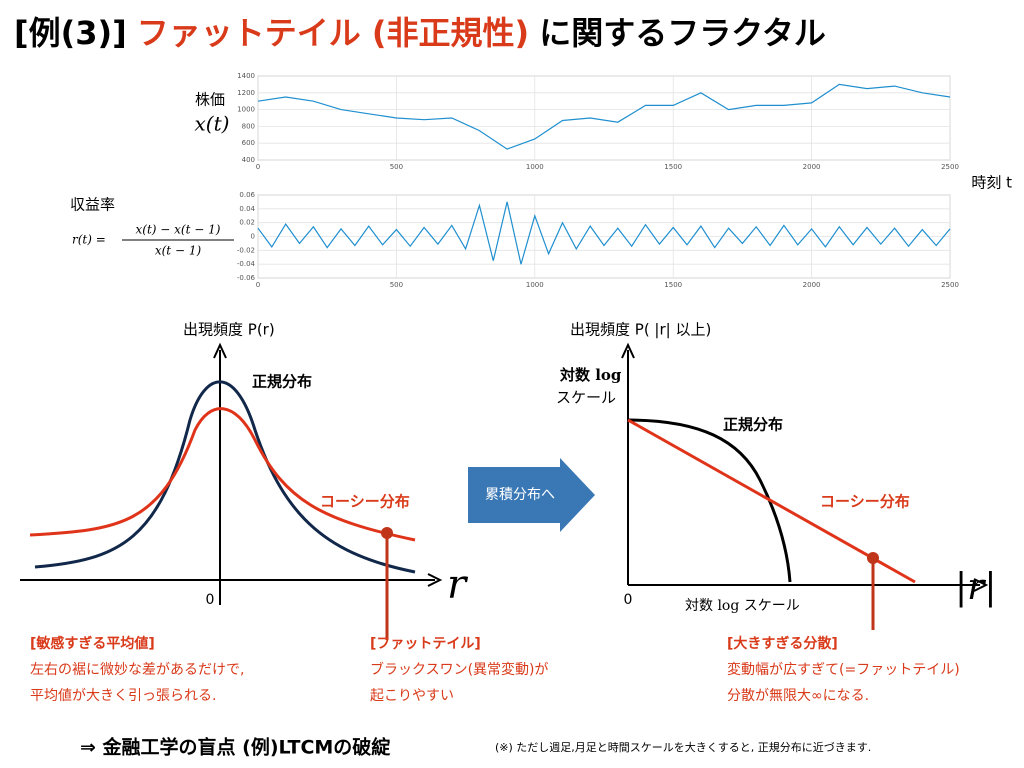 This screenshot has width=1024, height=768. I want to click on note-line: 変動幅が広すぎて(=ファットテイル), so click(843, 669).